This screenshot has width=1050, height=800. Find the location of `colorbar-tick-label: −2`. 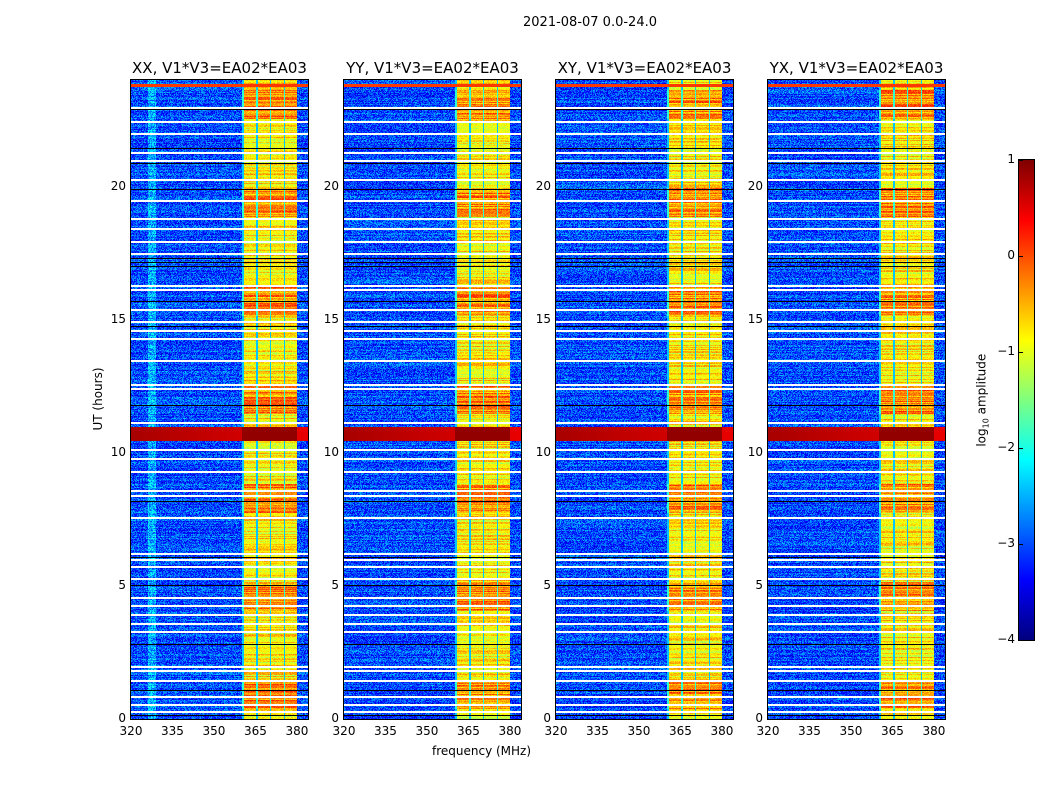

colorbar-tick-label: −2 is located at coordinates (1006, 447).